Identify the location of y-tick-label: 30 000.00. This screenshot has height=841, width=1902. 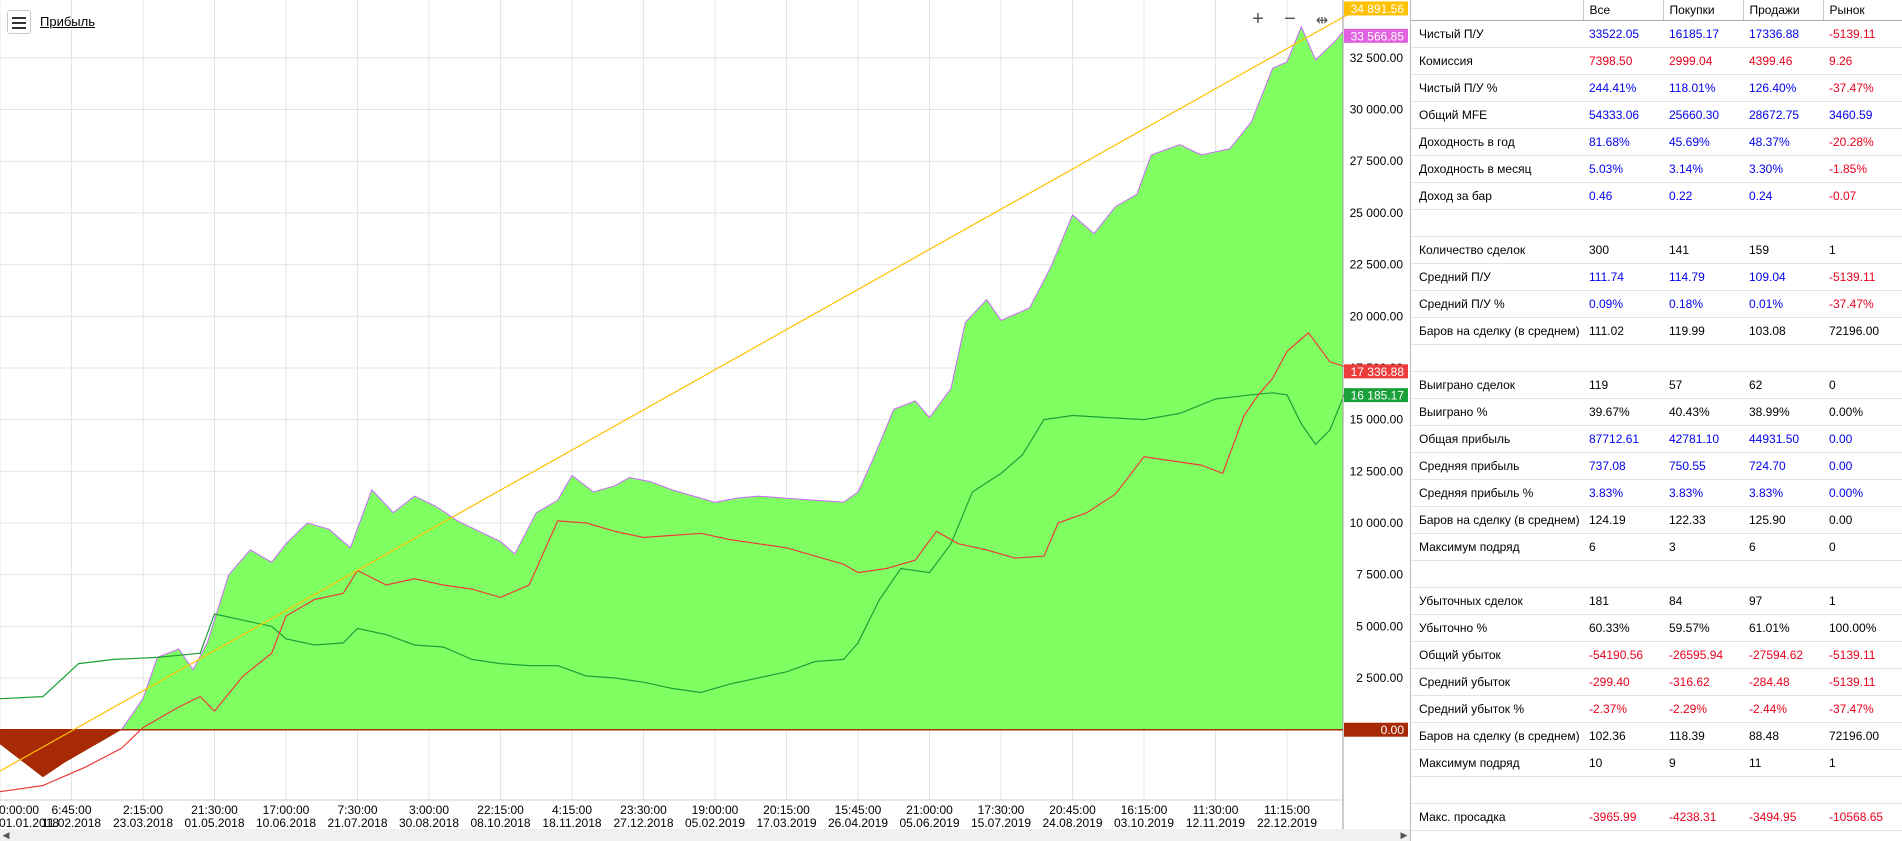
(1377, 110).